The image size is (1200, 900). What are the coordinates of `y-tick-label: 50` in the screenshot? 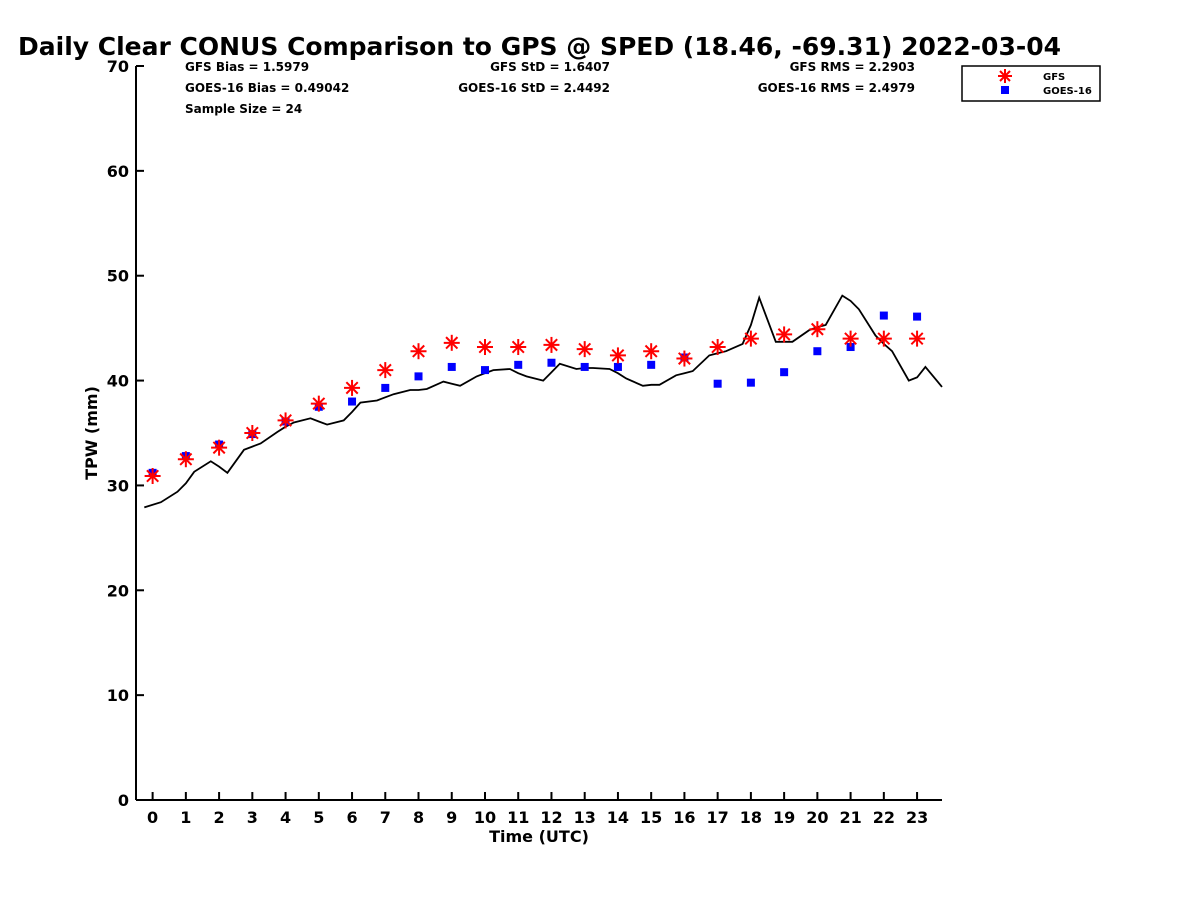 It's located at (118, 276).